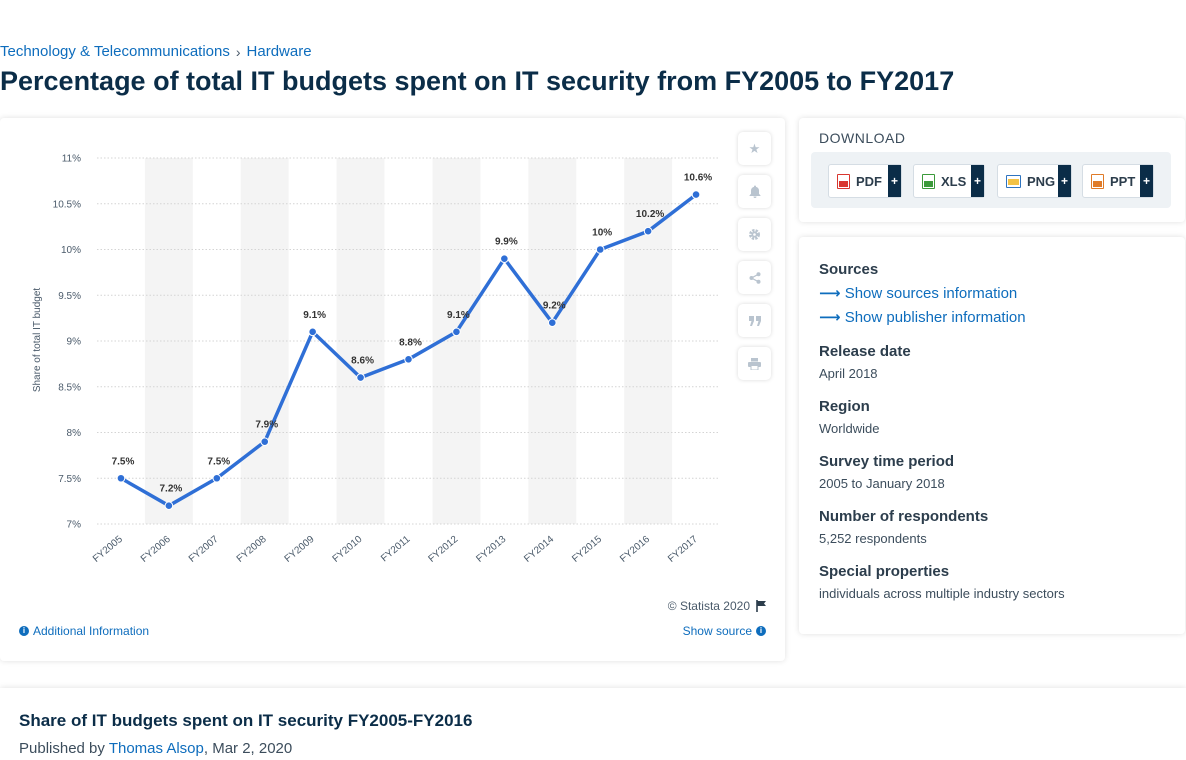 The width and height of the screenshot is (1186, 760). I want to click on data-label: 7.9%, so click(266, 425).